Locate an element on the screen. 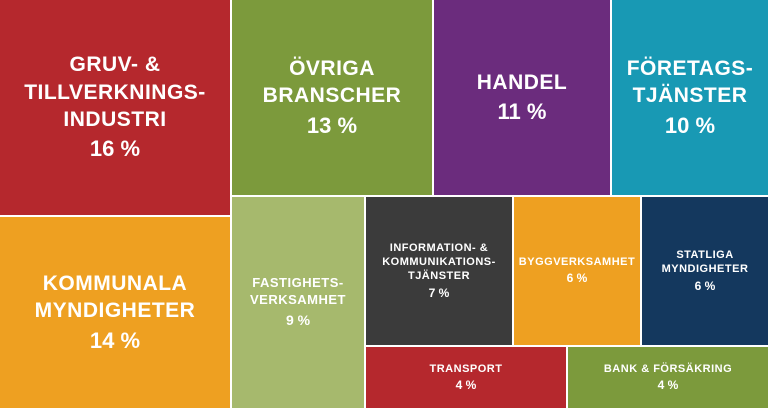 This screenshot has height=408, width=768. tile-label: BYGGVERKSAMHET is located at coordinates (577, 262).